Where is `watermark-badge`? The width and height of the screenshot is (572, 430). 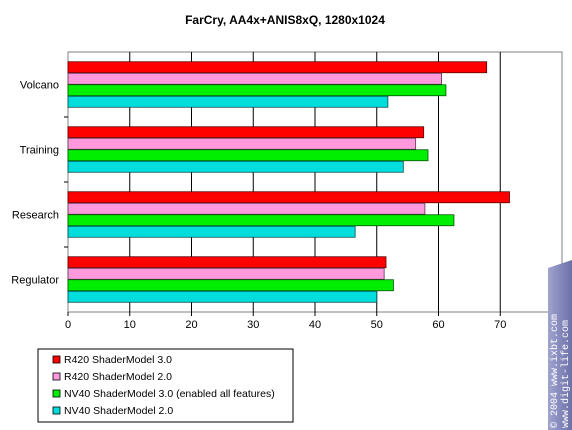
watermark-badge is located at coordinates (560, 345).